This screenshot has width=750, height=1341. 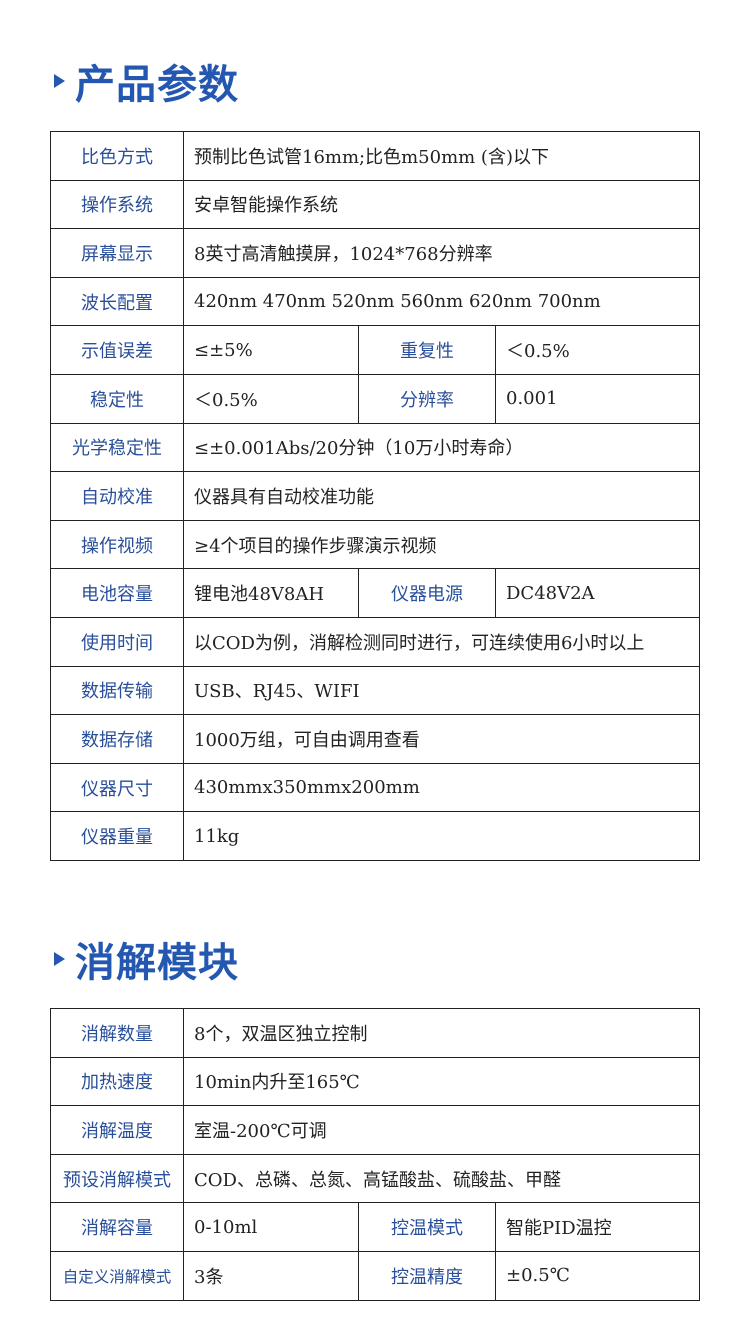 I want to click on param-label: 消解数量, so click(x=117, y=1033).